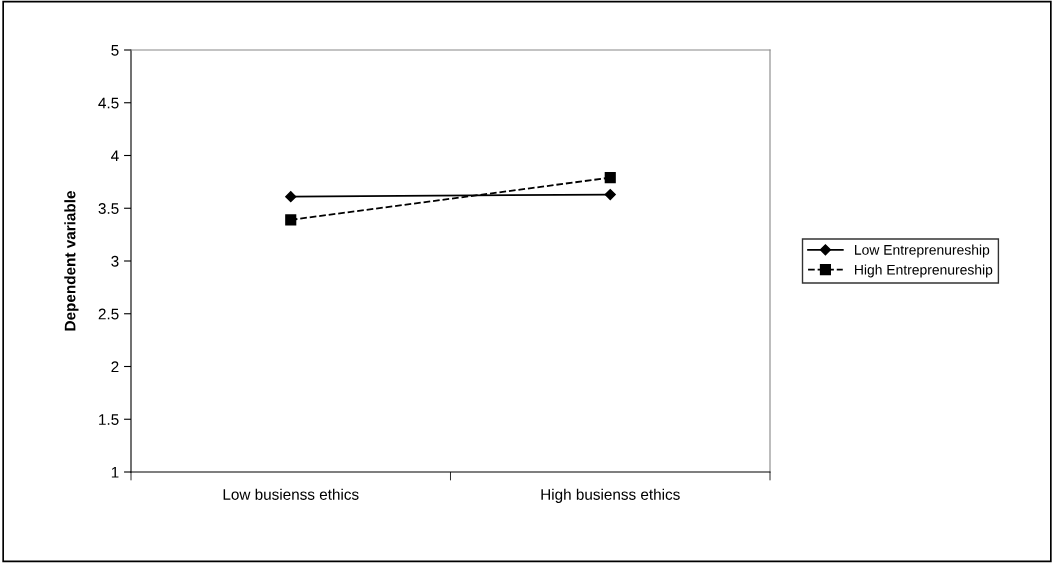 This screenshot has width=1054, height=563. Describe the element at coordinates (108, 103) in the screenshot. I see `y-tick-label: 4.5` at that location.